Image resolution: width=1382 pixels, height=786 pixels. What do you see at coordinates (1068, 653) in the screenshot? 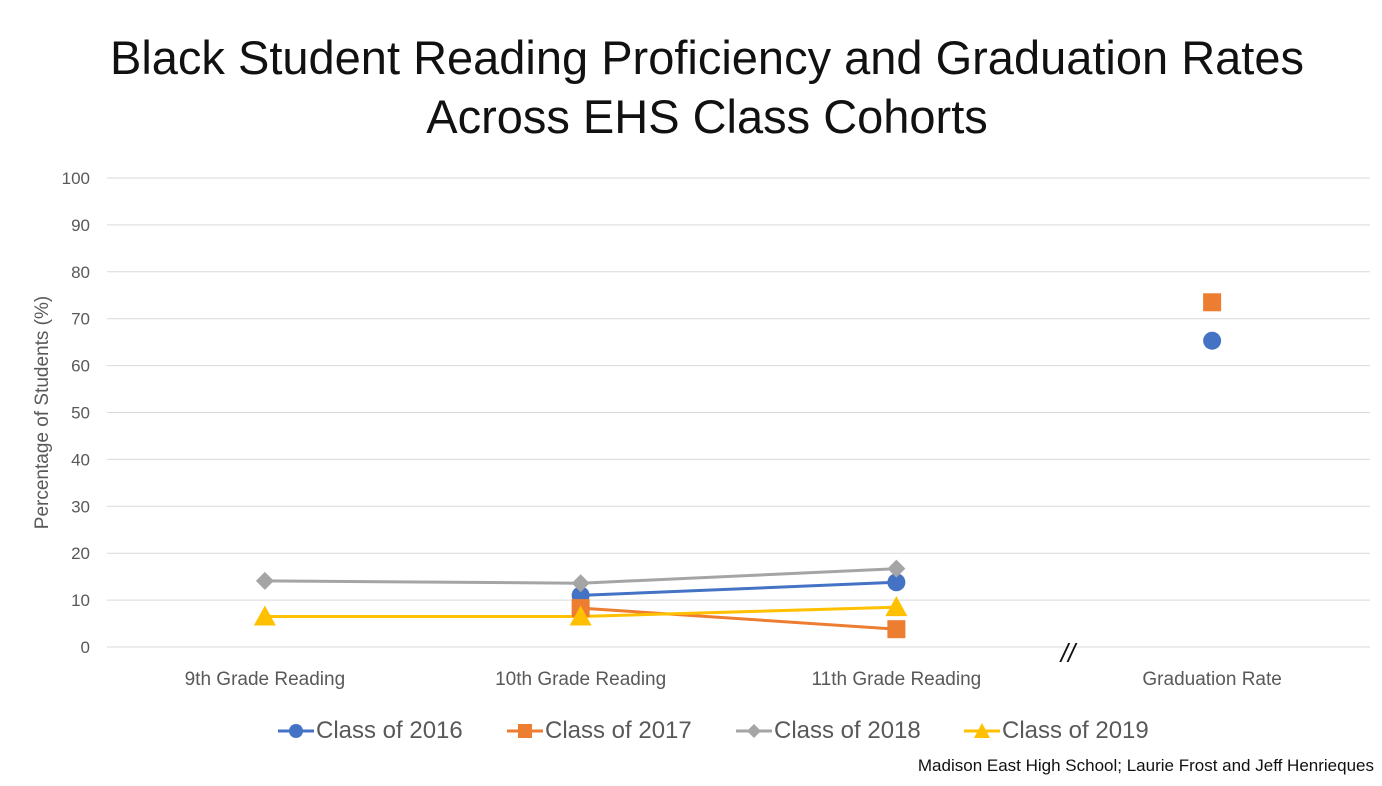
I see `axis-break-mark: //` at bounding box center [1068, 653].